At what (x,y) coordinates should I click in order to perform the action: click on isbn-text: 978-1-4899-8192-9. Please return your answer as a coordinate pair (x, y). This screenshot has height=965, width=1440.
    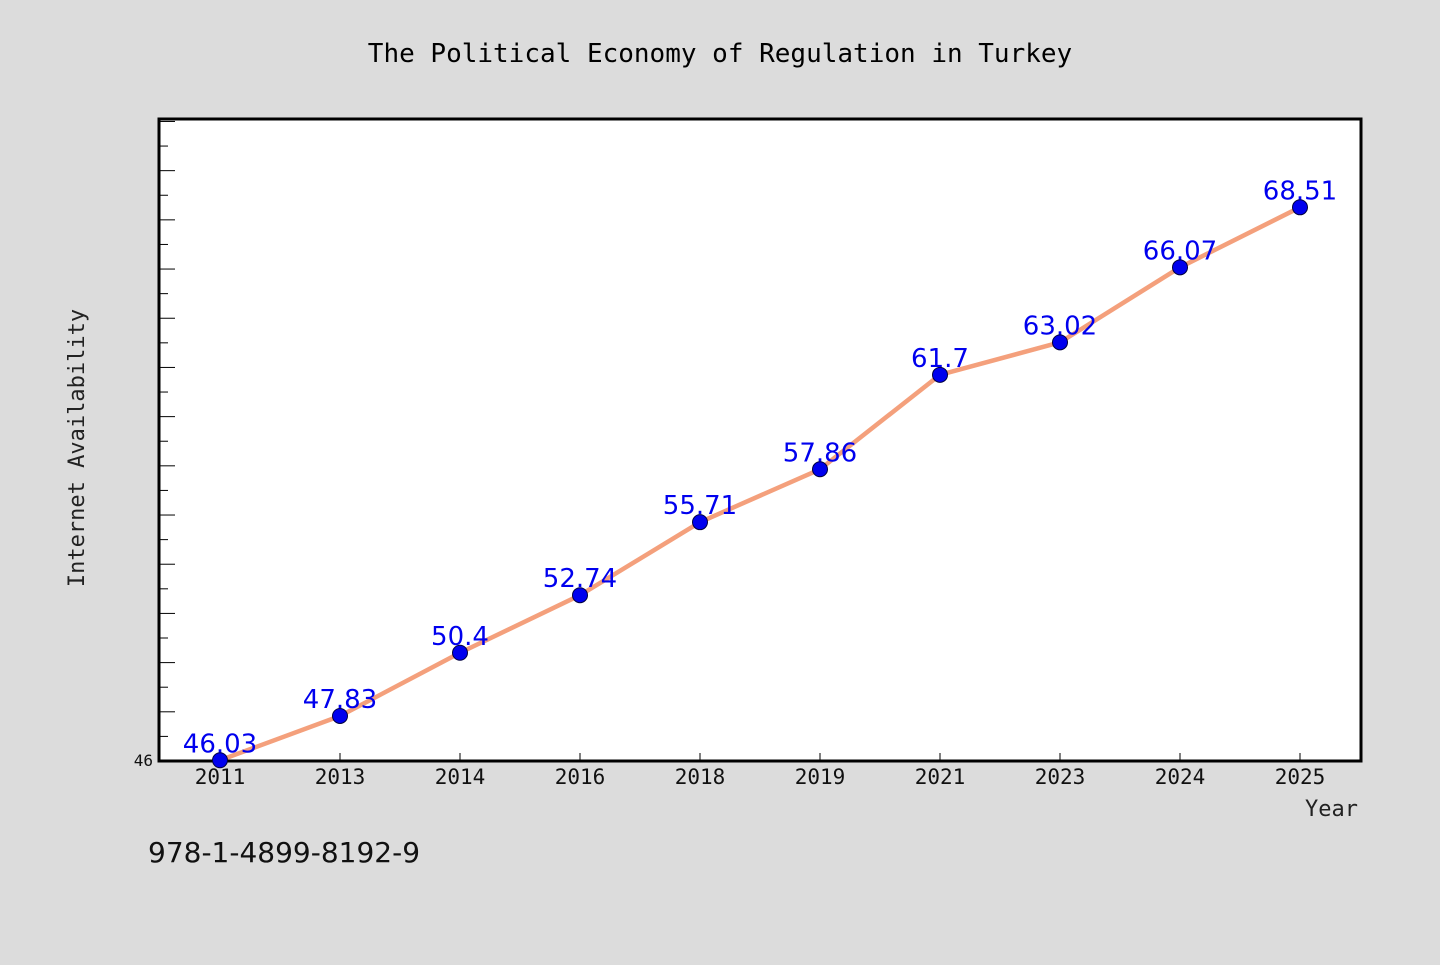
    Looking at the image, I should click on (284, 852).